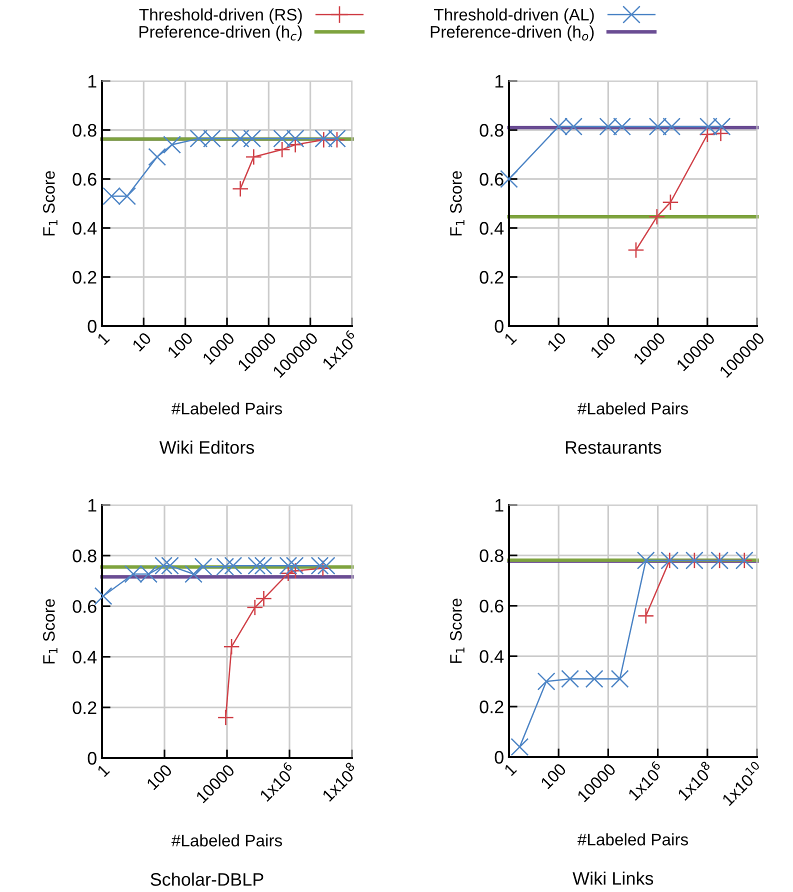  Describe the element at coordinates (221, 34) in the screenshot. I see `legend-label: Preference-driven (h$_{c}$)` at that location.